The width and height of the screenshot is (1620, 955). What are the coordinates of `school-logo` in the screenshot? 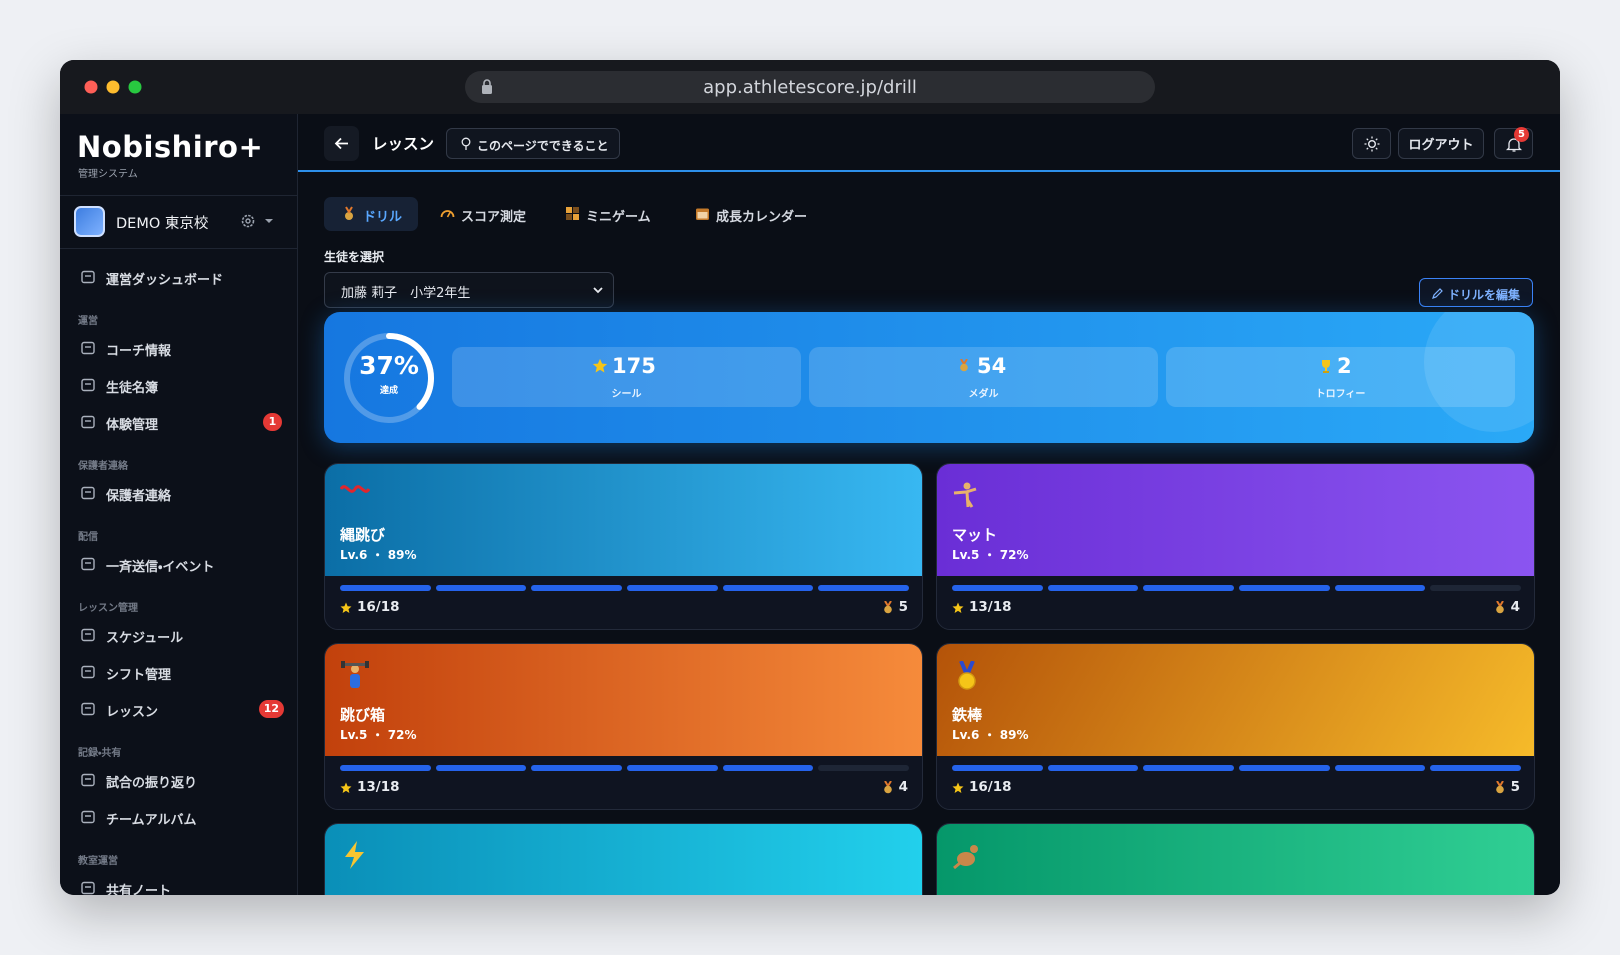 It's located at (89, 221).